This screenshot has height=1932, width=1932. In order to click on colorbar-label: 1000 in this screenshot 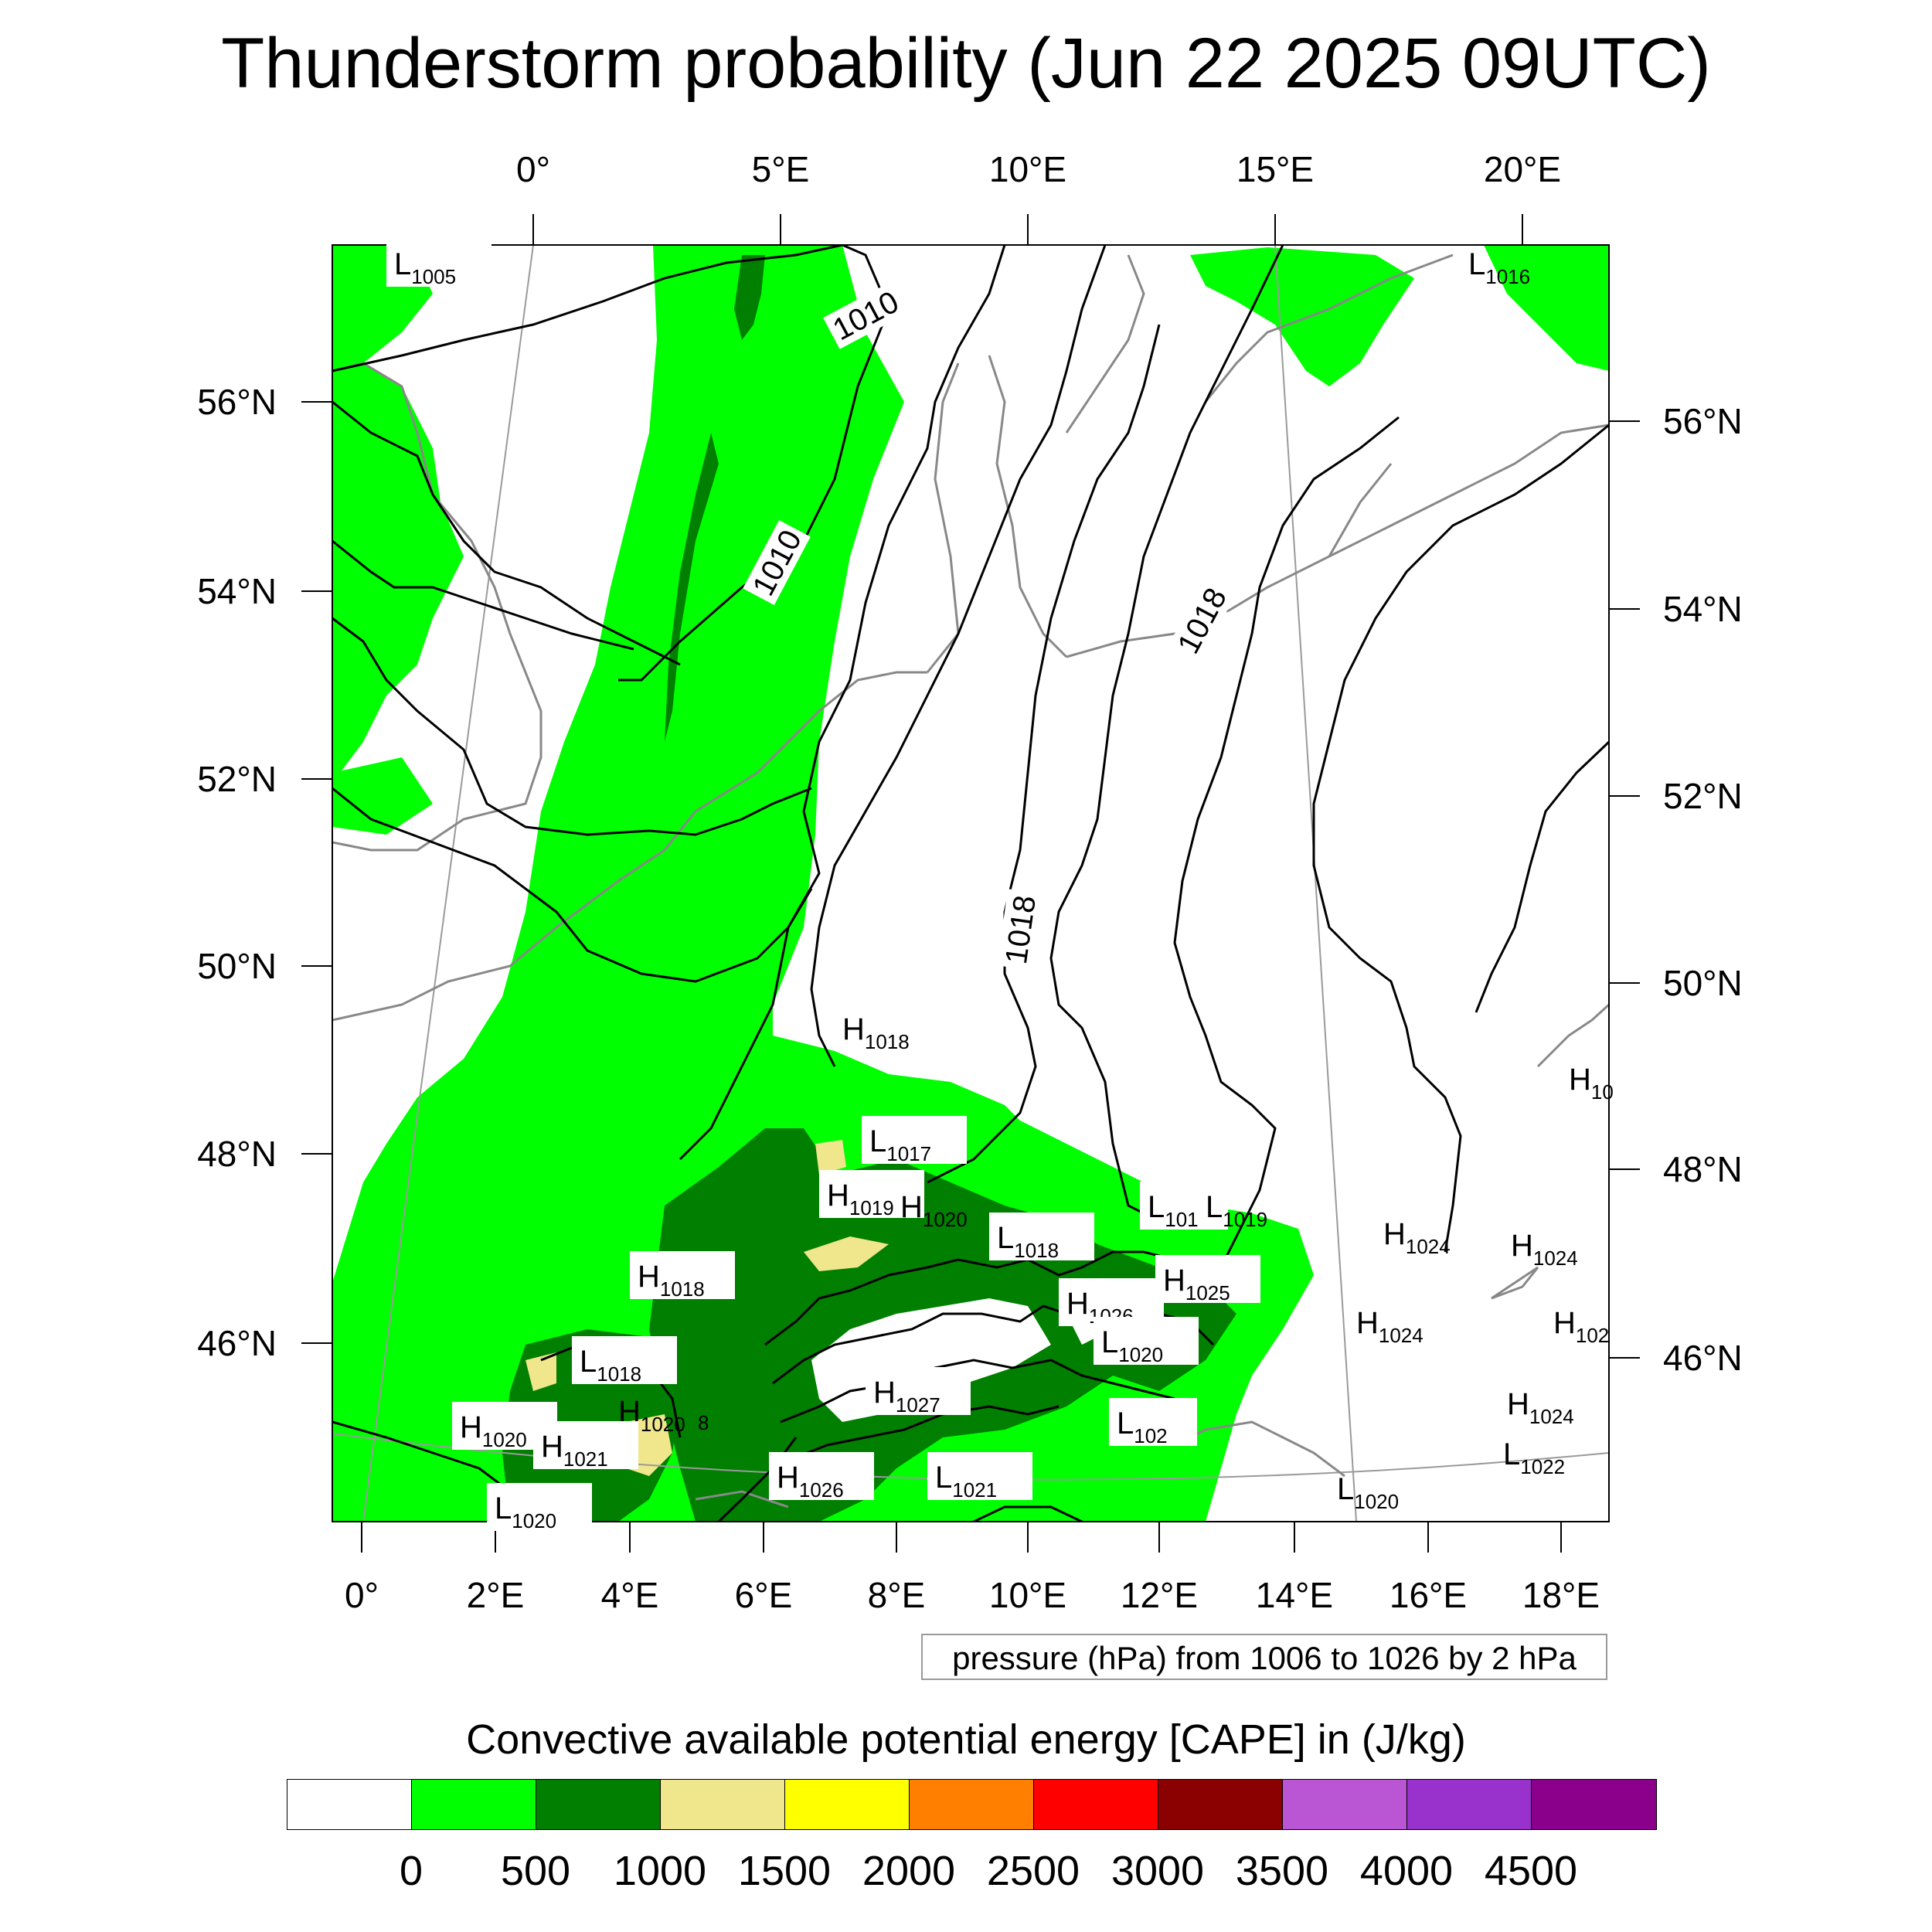, I will do `click(660, 1871)`.